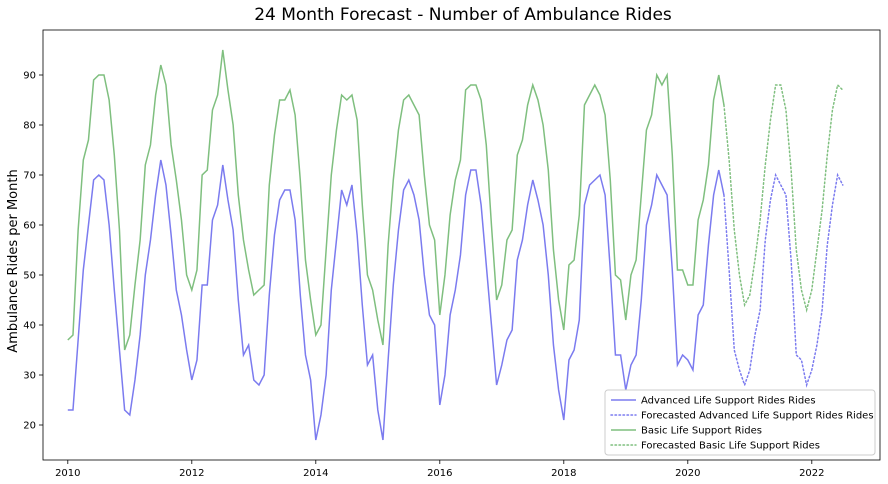 The image size is (888, 484). I want to click on x-axis-ticks: 2010 2012 2014 2016 2018 2020 2022, so click(440, 469).